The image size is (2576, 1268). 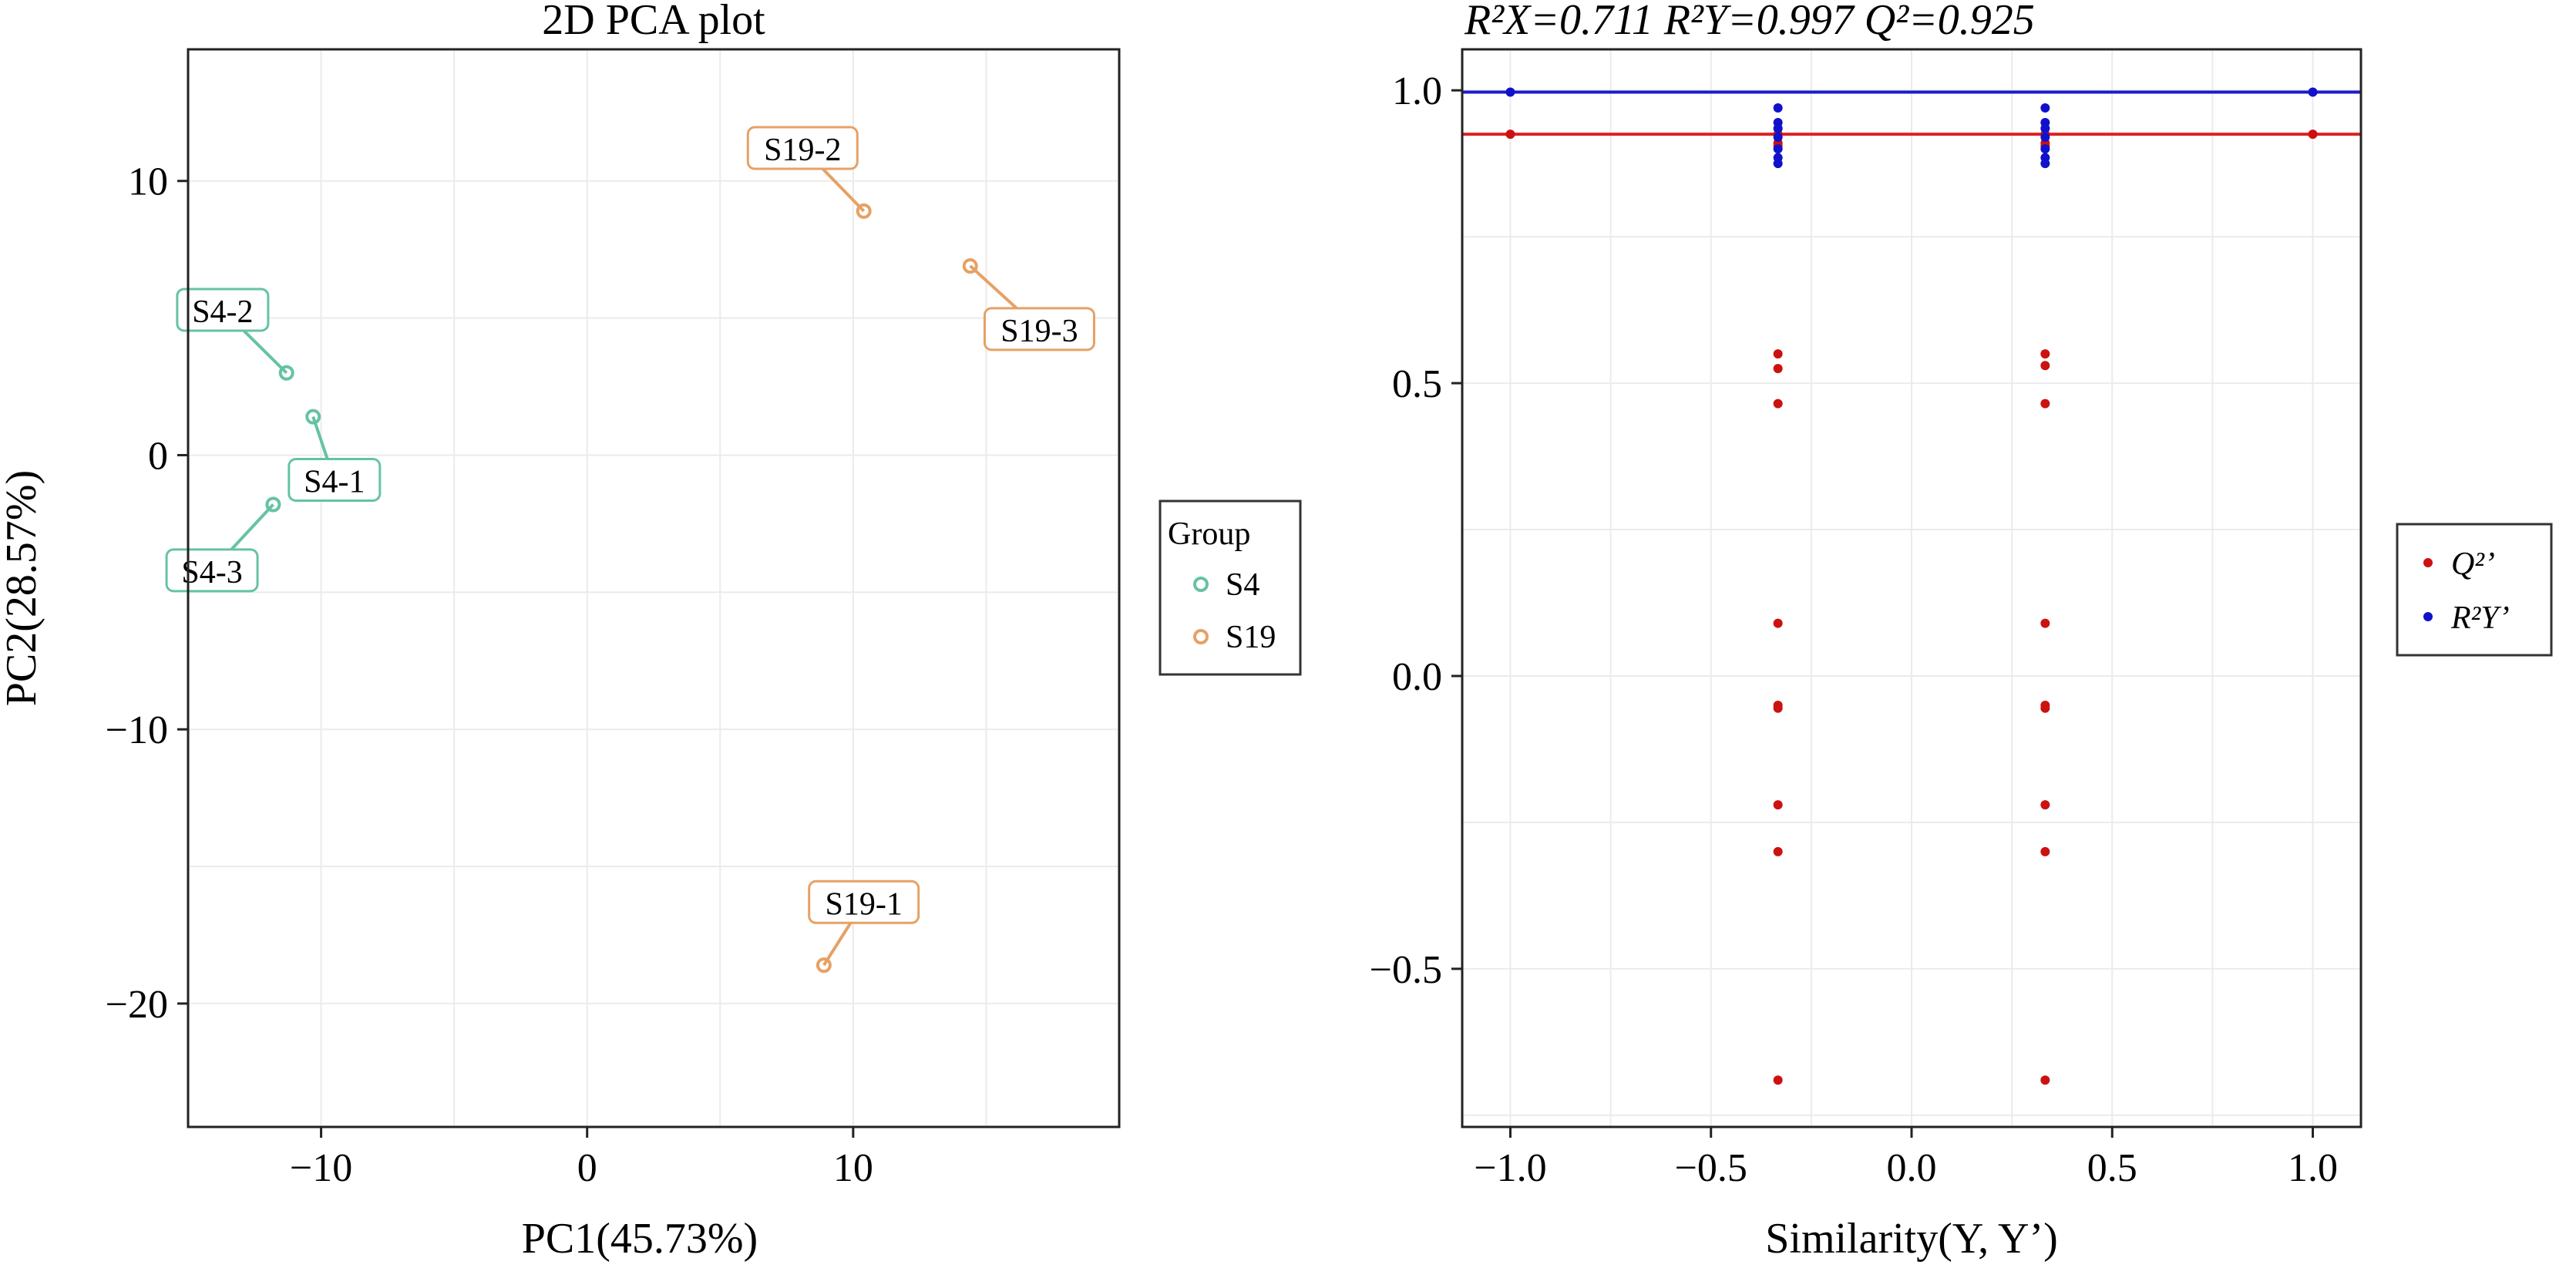 I want to click on perm-x-tick-label: 1.0, so click(x=2313, y=1168).